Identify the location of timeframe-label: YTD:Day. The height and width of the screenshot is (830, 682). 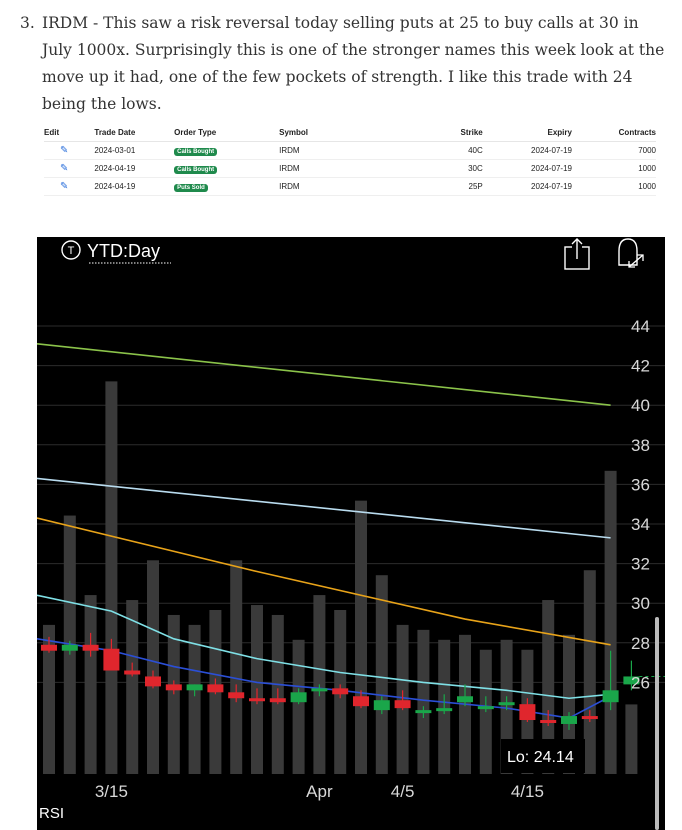
(123, 251).